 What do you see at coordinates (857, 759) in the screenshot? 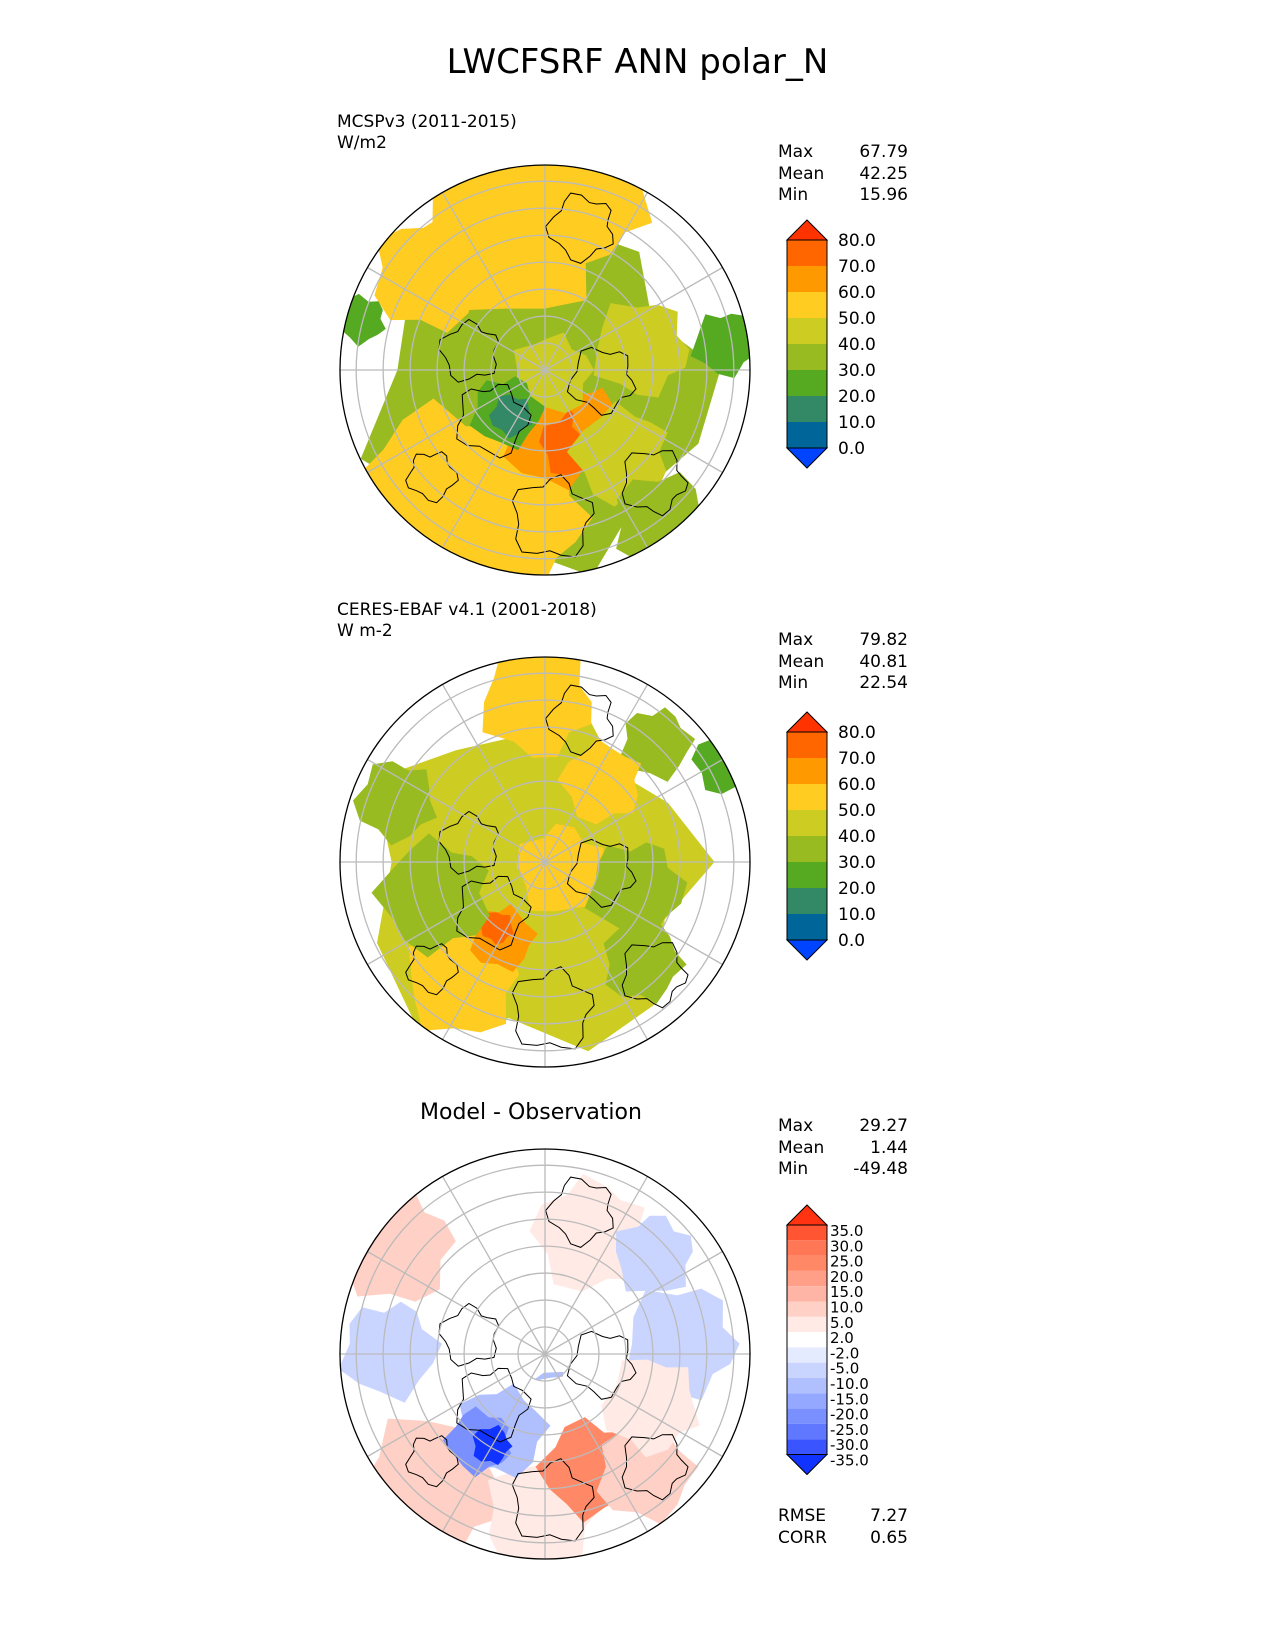
I see `colorbar-tick-label: 70.0` at bounding box center [857, 759].